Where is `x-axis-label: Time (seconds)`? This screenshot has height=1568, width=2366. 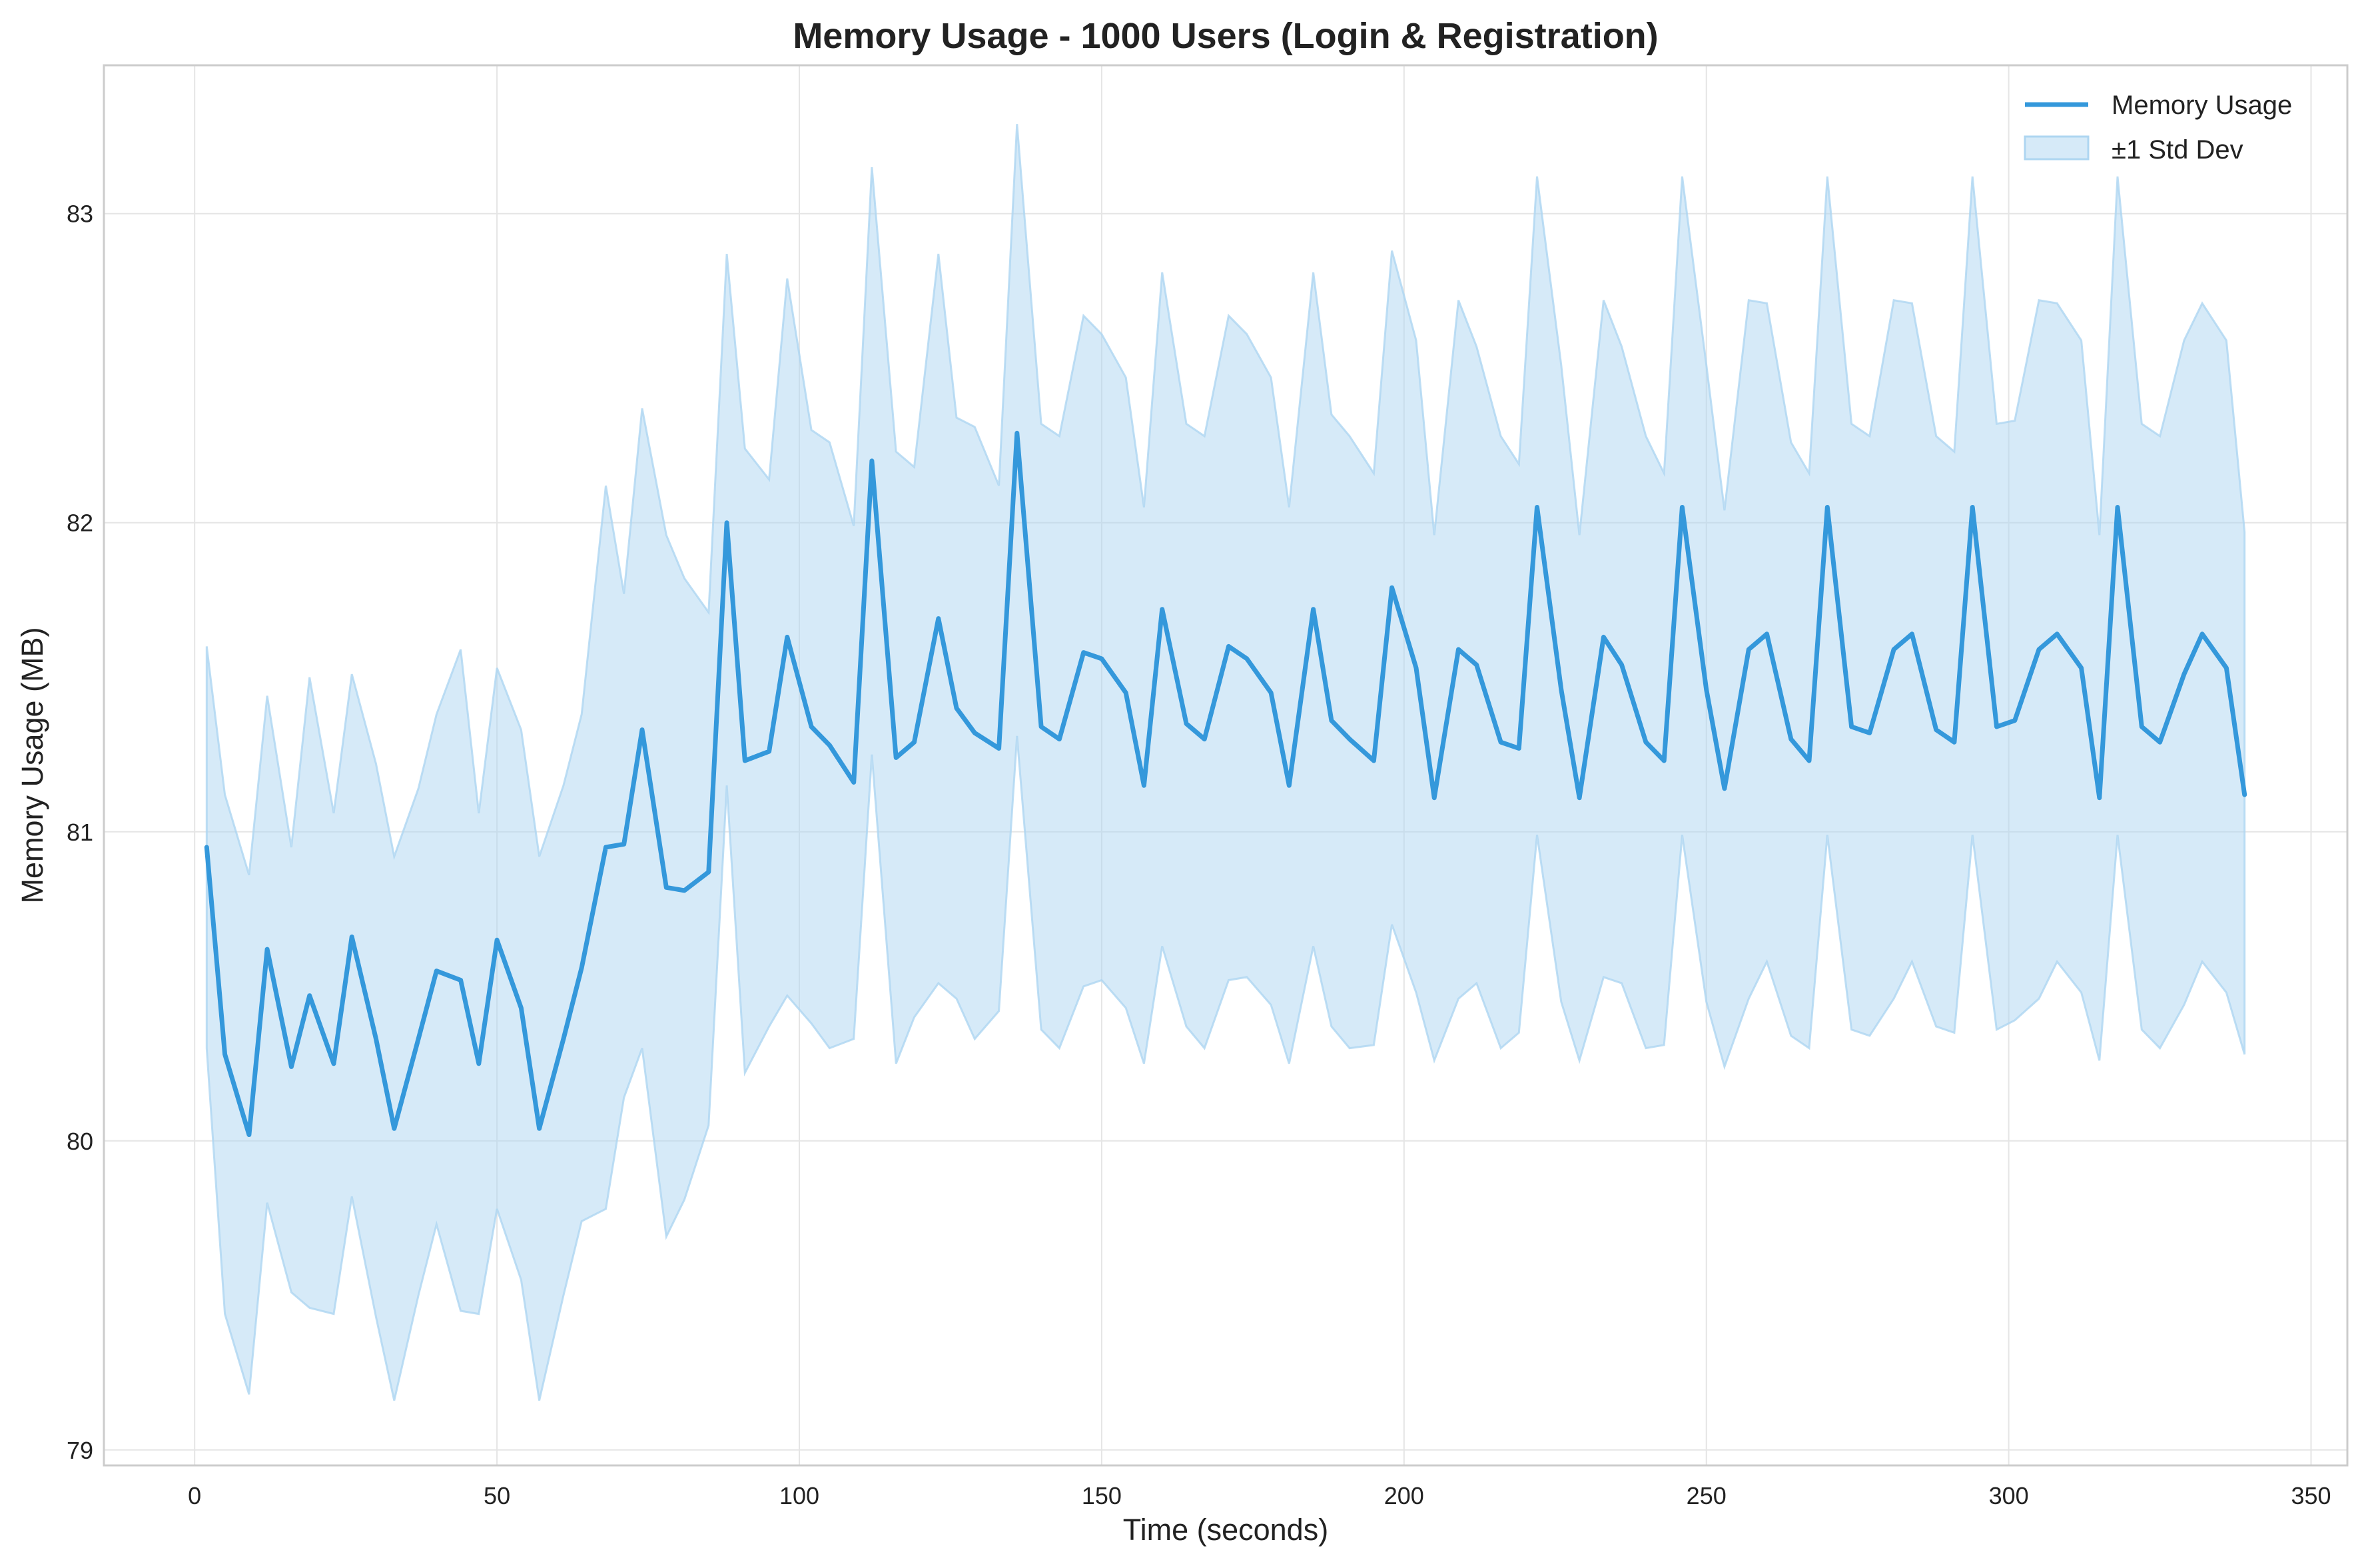 x-axis-label: Time (seconds) is located at coordinates (1225, 1530).